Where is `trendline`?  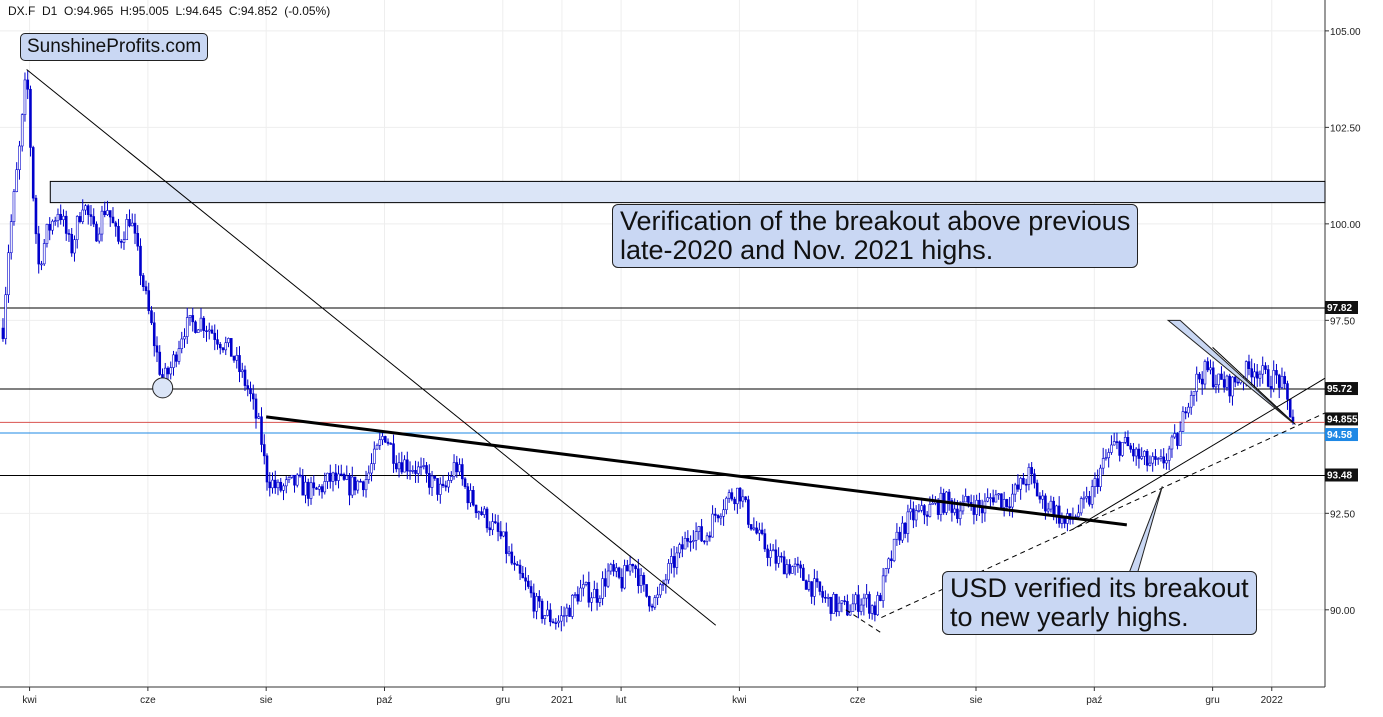 trendline is located at coordinates (1254, 385).